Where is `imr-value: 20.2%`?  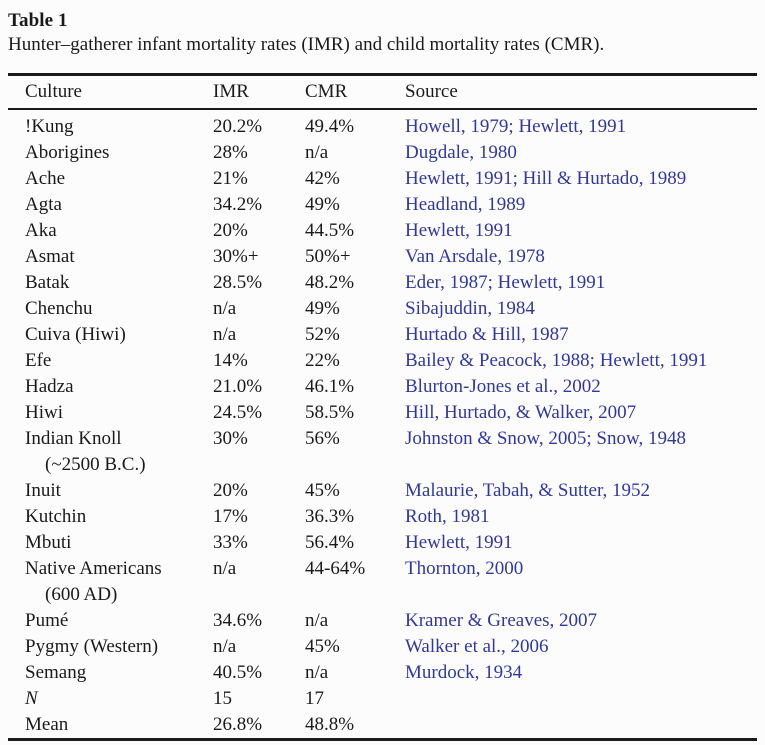 imr-value: 20.2% is located at coordinates (238, 126).